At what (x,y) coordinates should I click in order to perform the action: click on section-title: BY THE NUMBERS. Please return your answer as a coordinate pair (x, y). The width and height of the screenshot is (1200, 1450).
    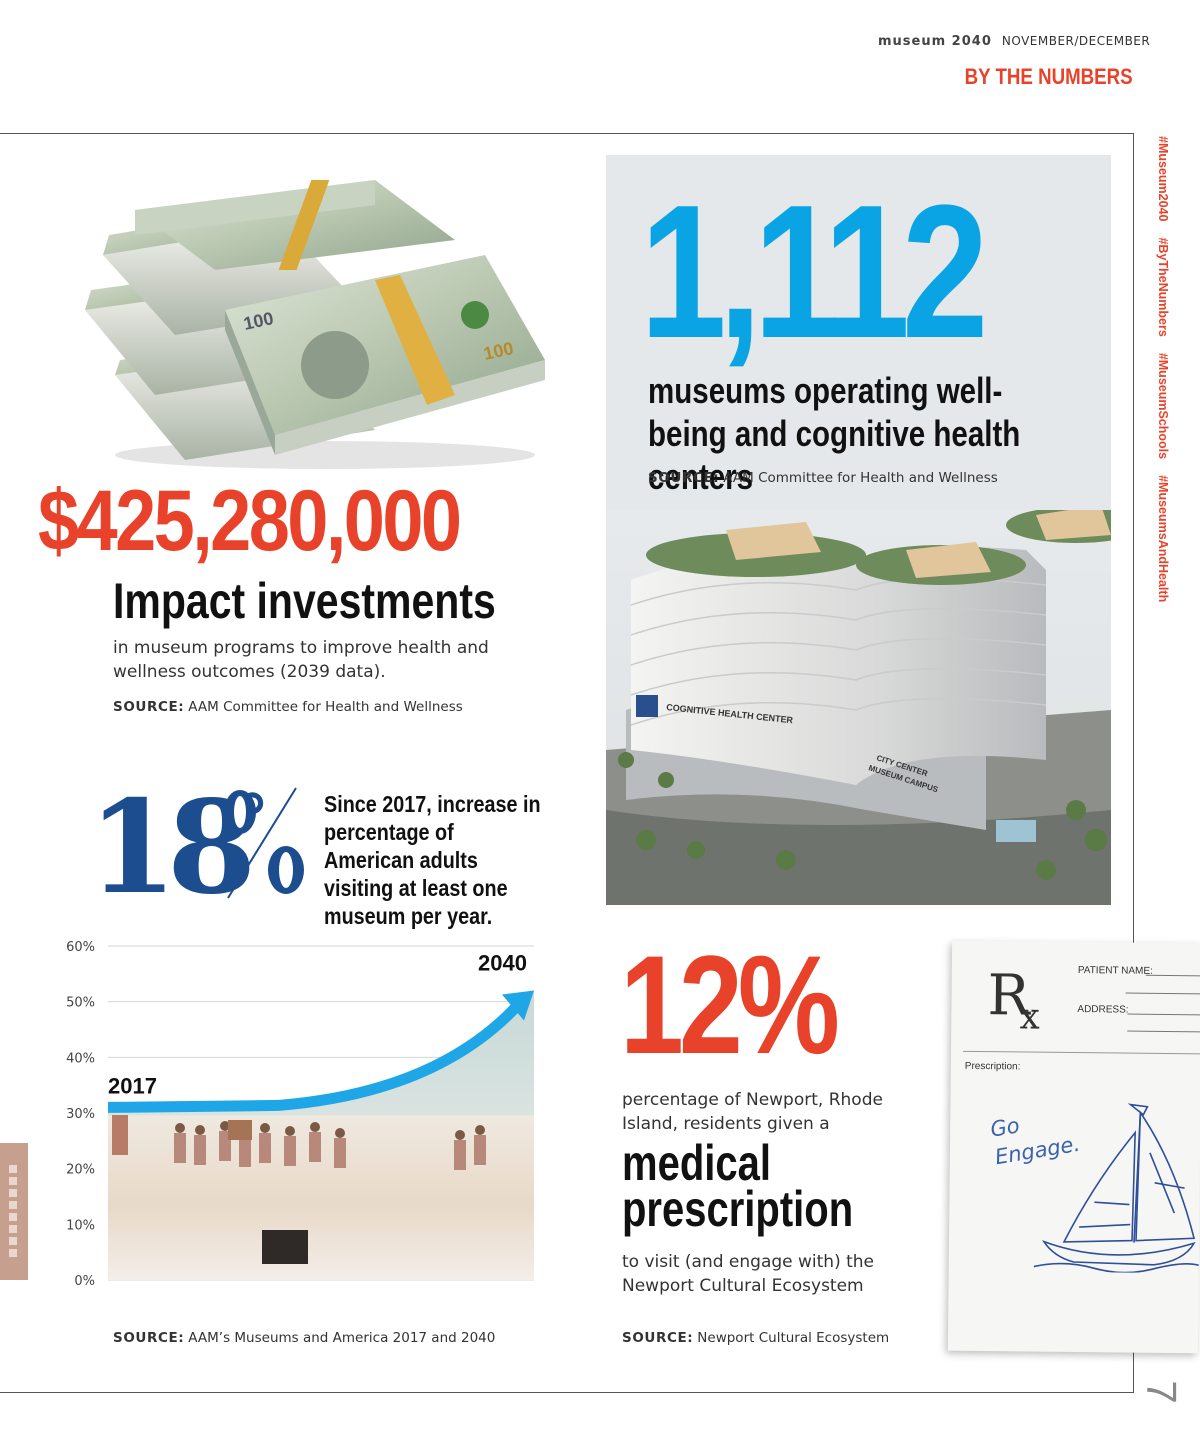
    Looking at the image, I should click on (1049, 76).